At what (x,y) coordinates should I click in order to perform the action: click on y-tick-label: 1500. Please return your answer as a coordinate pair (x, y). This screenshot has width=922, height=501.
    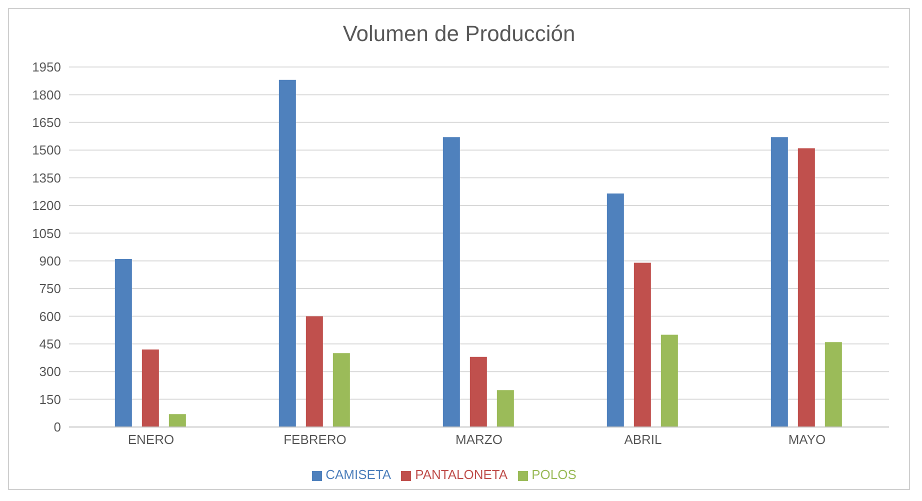
    Looking at the image, I should click on (46, 150).